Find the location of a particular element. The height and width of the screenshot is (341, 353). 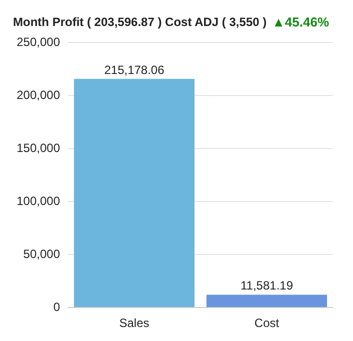

y-tick-label: 0 is located at coordinates (56, 307).